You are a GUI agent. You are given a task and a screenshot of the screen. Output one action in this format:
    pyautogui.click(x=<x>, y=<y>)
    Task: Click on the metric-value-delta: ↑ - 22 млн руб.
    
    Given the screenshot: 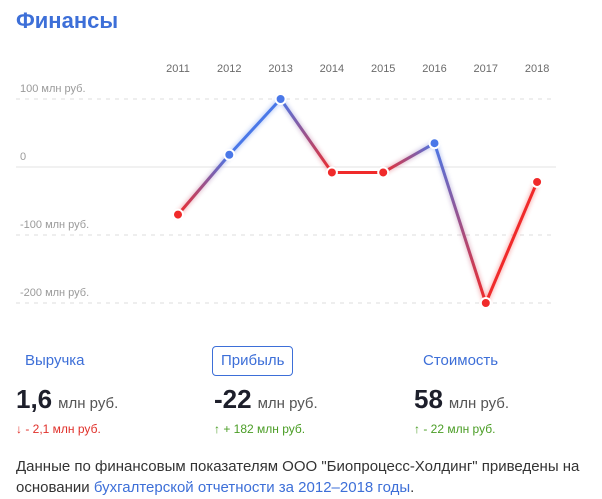 What is the action you would take?
    pyautogui.click(x=455, y=429)
    